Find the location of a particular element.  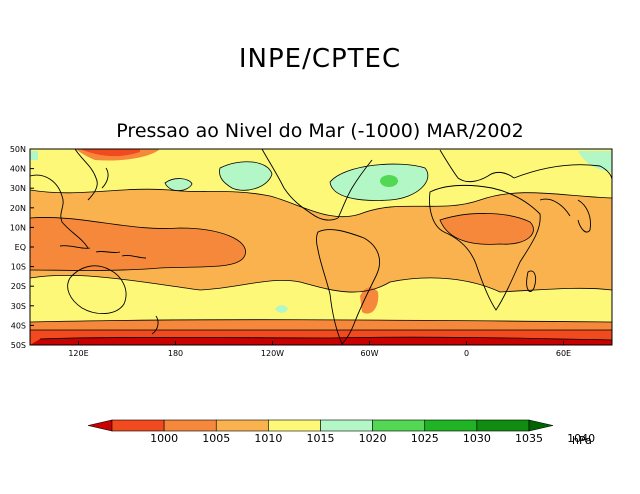

field-1020-pacific is located at coordinates (245, 176).